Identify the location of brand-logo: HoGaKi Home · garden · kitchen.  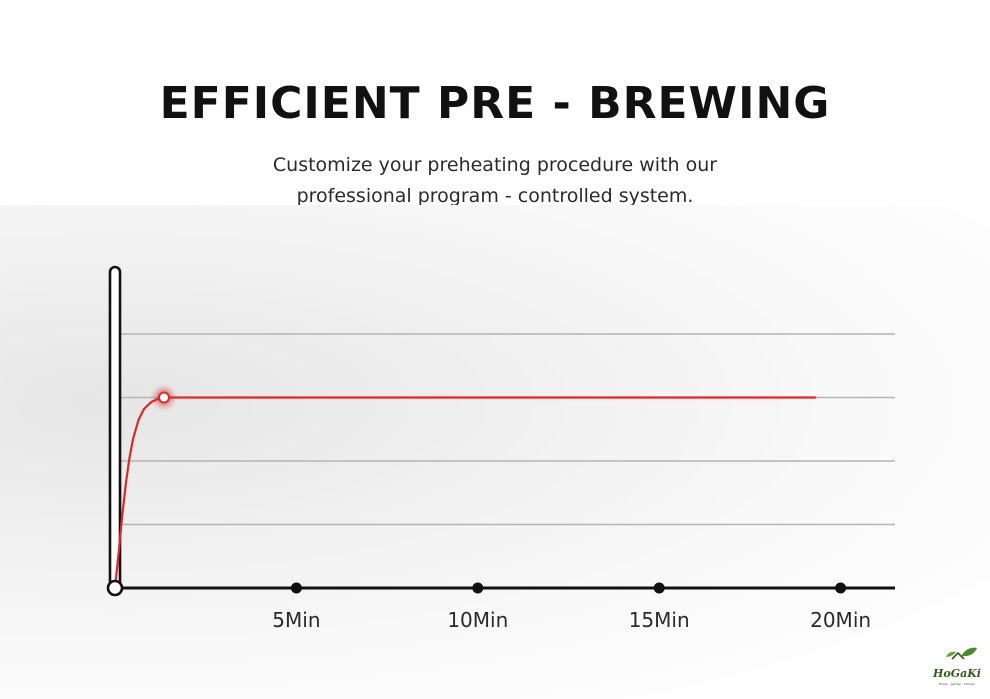
(957, 670).